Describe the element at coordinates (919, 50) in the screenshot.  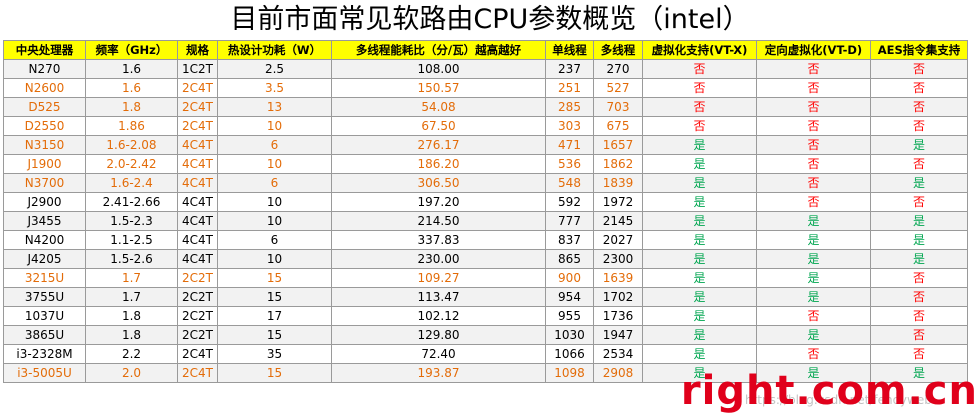
I see `column-header: AES指令集支持` at that location.